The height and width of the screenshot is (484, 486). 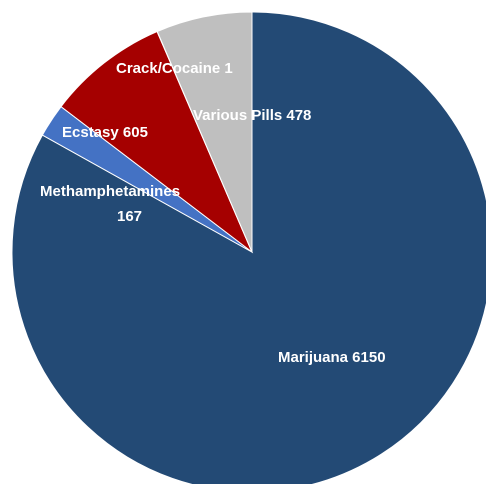 I want to click on data-label-crack-cocaine: Crack/Cocaine 1, so click(x=174, y=68).